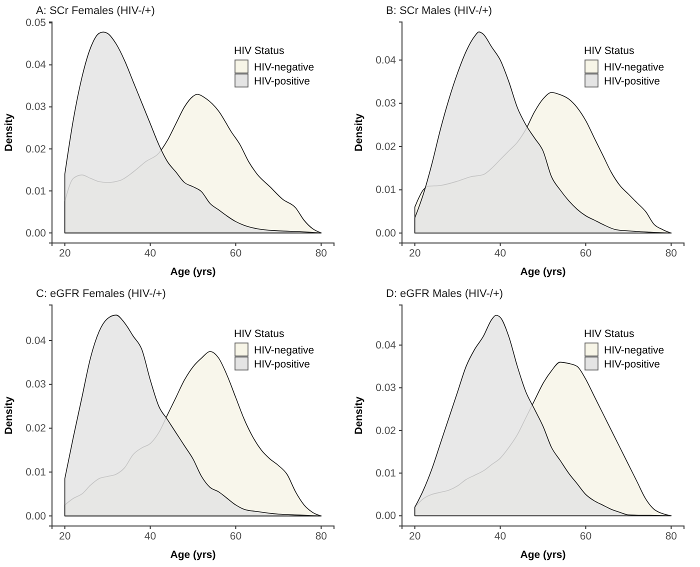 The image size is (700, 567). I want to click on chart-title: C: eGFR Females (HIV-/+), so click(101, 294).